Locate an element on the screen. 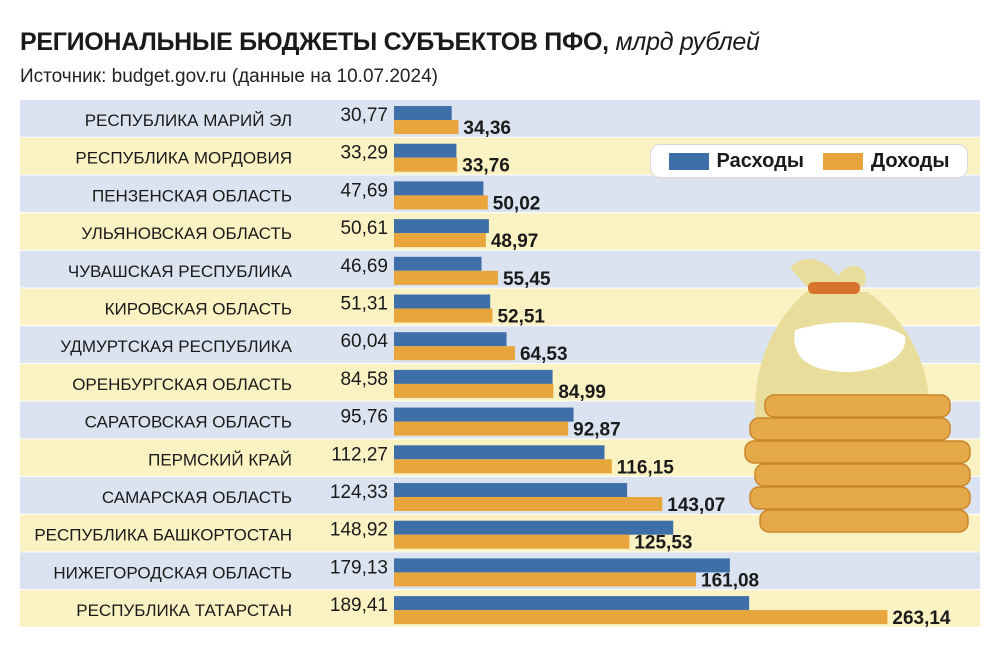  category-label: ЧУВАШСКАЯ РЕСПУБЛИКА is located at coordinates (180, 271).